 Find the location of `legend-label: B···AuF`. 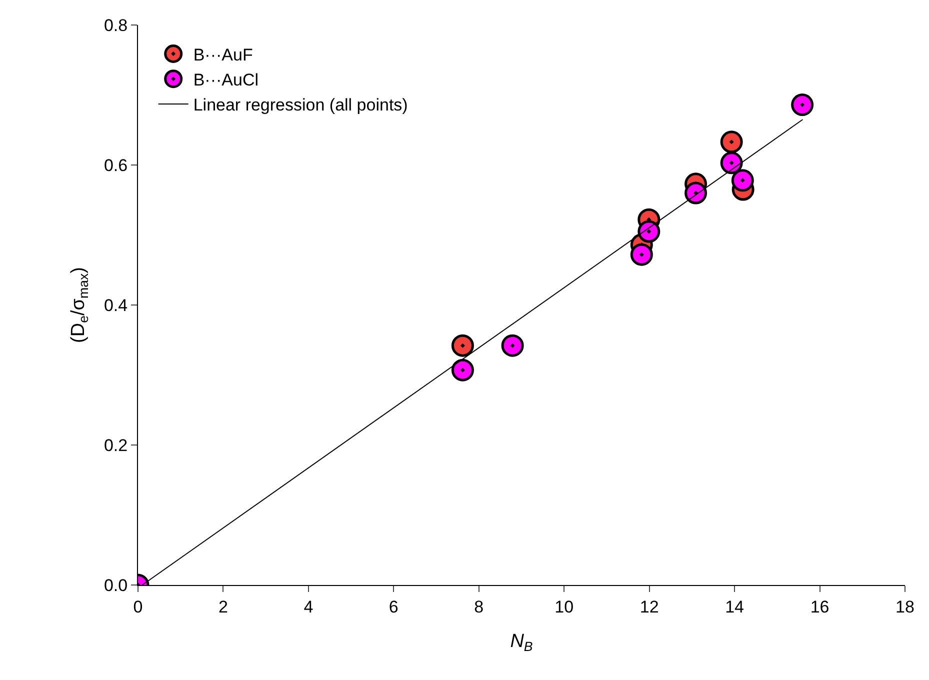

legend-label: B···AuF is located at coordinates (223, 54).